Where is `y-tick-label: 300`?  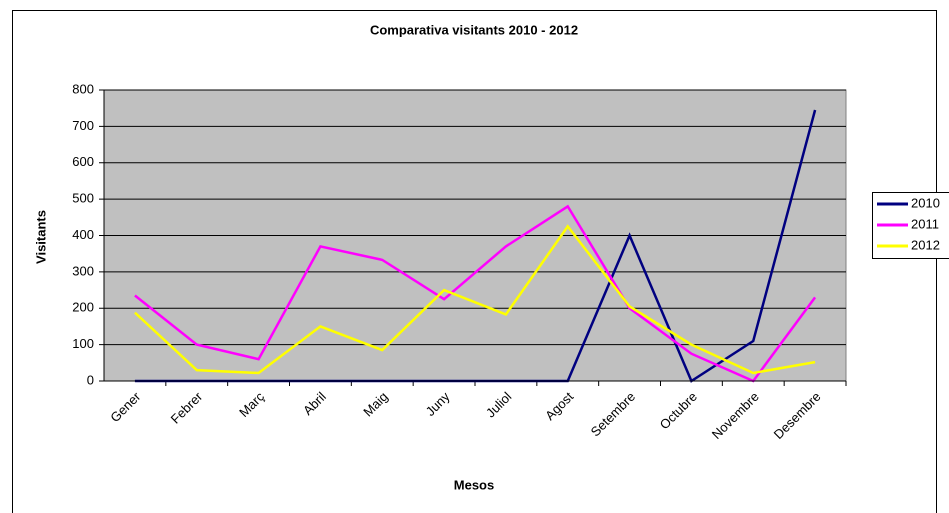 y-tick-label: 300 is located at coordinates (83, 270).